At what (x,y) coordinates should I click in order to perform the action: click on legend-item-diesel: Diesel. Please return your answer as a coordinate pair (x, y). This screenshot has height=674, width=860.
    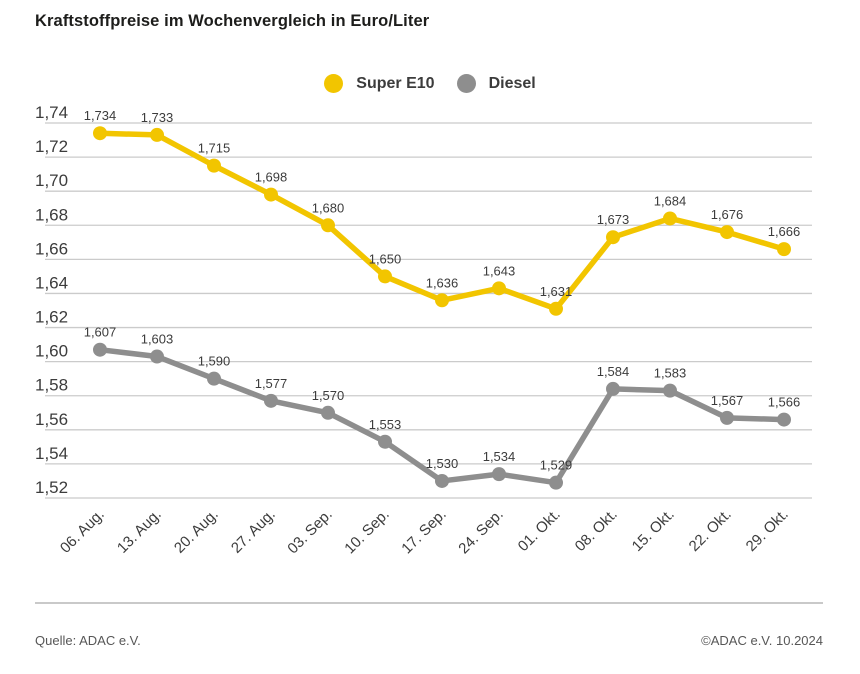
    Looking at the image, I should click on (496, 83).